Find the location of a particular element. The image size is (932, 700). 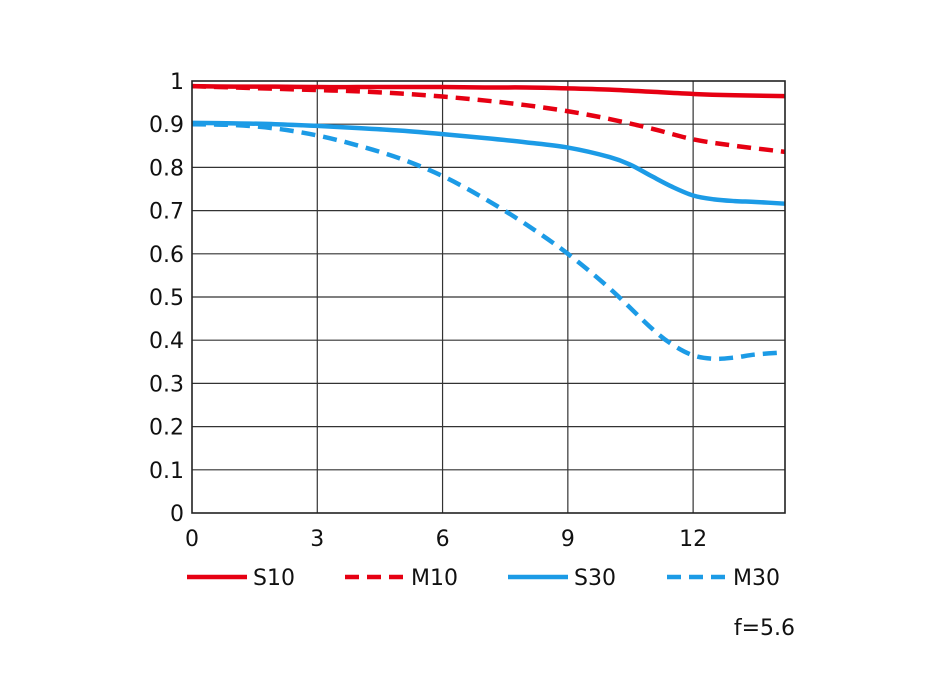

y-tick-label: 1 is located at coordinates (177, 82).